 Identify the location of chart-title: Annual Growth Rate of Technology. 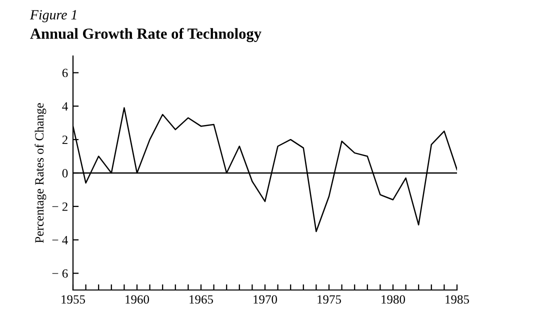
(146, 35).